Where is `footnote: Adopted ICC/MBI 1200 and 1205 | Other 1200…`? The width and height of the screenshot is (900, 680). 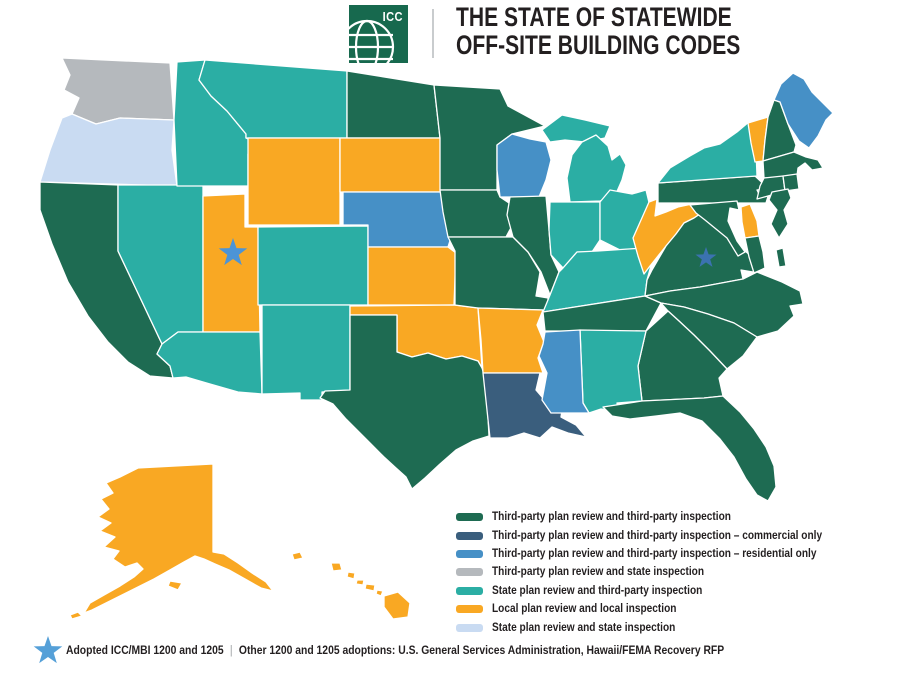
footnote: Adopted ICC/MBI 1200 and 1205 | Other 1200… is located at coordinates (414, 651).